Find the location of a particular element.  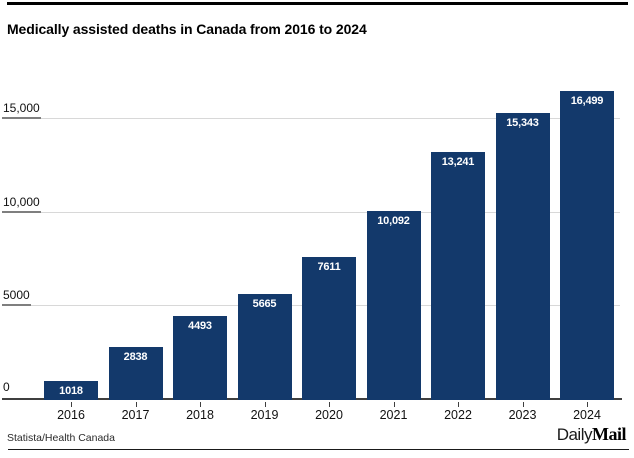

x-axis-tick-label: 2024 is located at coordinates (587, 415).